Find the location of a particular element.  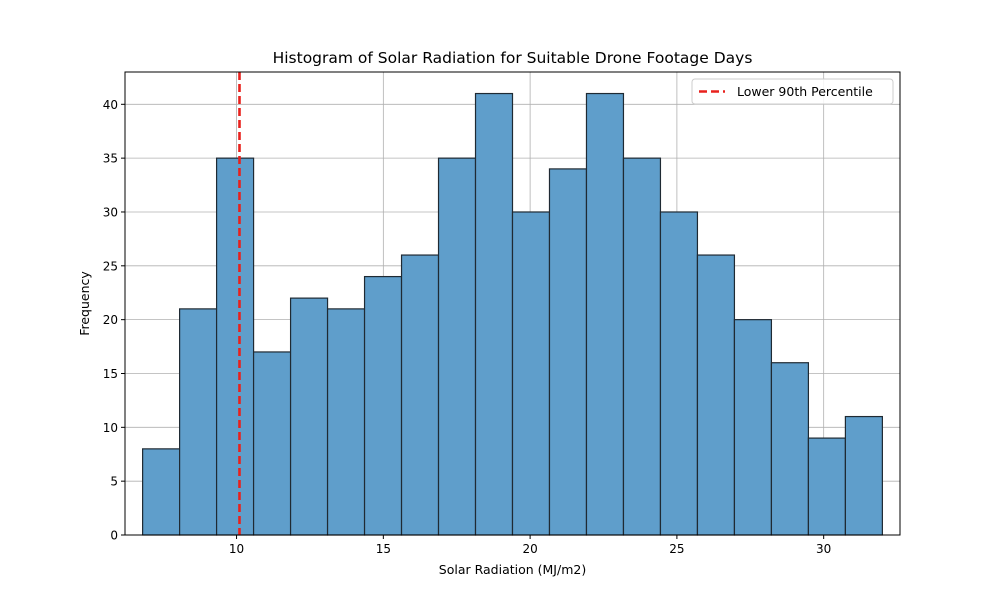

x-axis-label: Solar Radiation (MJ/m2) is located at coordinates (512, 569).